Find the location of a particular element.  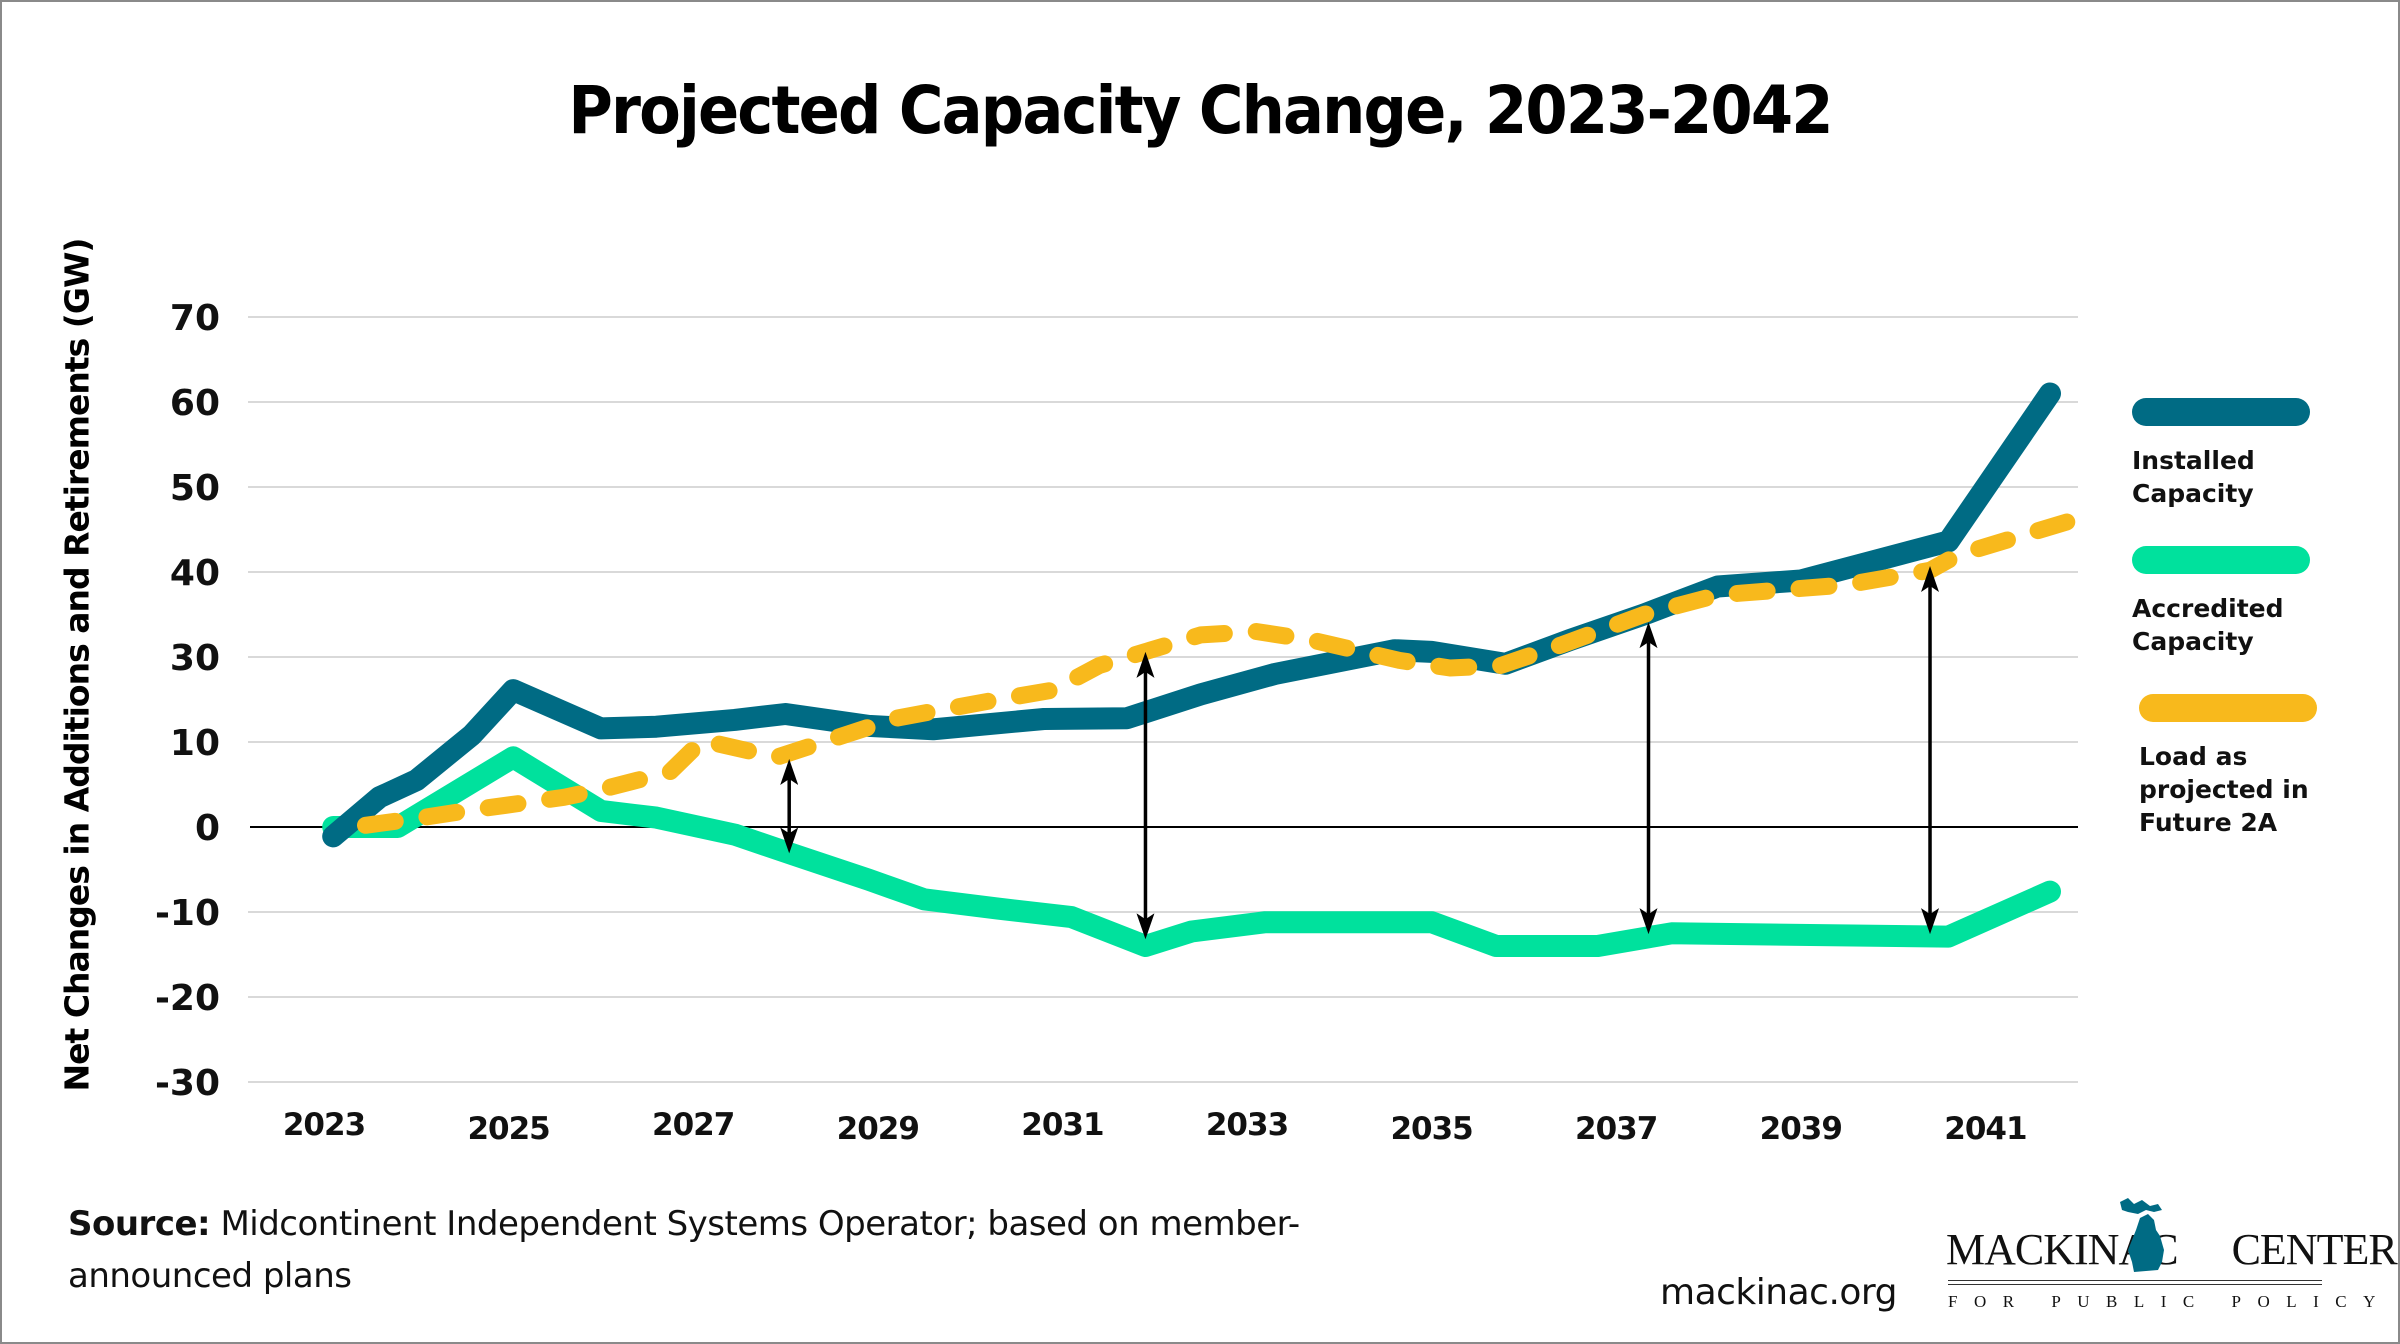

x-tick-label: 2039 is located at coordinates (1801, 1129).